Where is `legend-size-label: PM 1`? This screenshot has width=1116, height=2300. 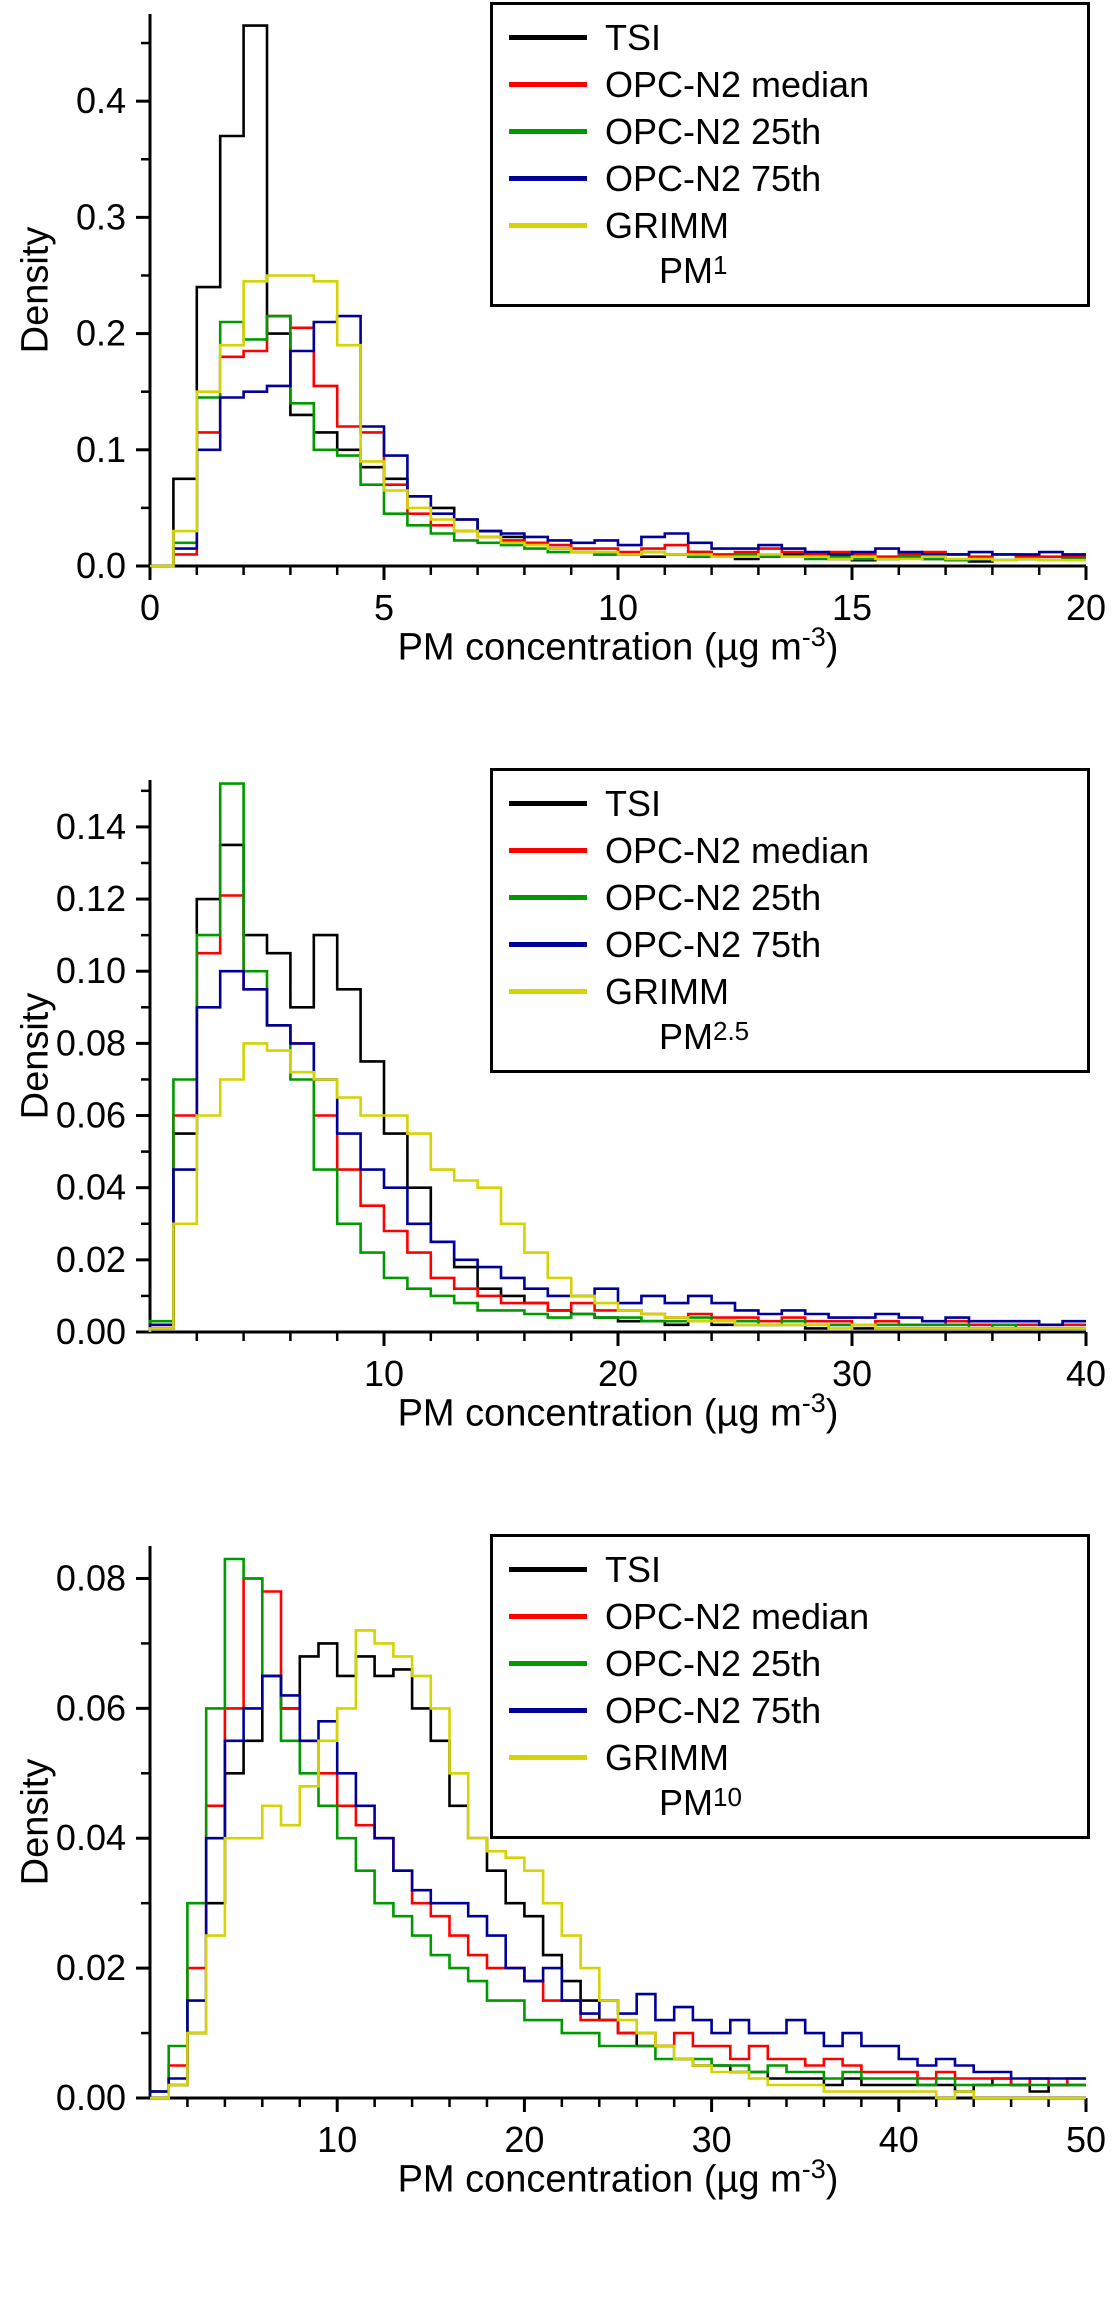 legend-size-label: PM 1 is located at coordinates (693, 270).